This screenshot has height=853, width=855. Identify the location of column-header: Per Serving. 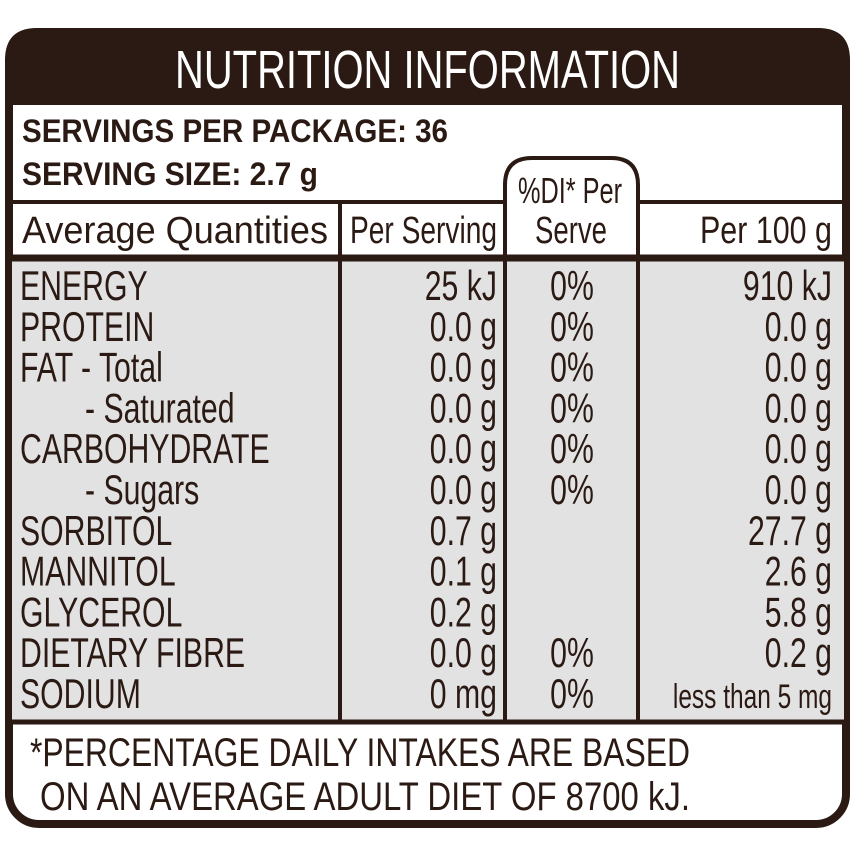
(423, 231).